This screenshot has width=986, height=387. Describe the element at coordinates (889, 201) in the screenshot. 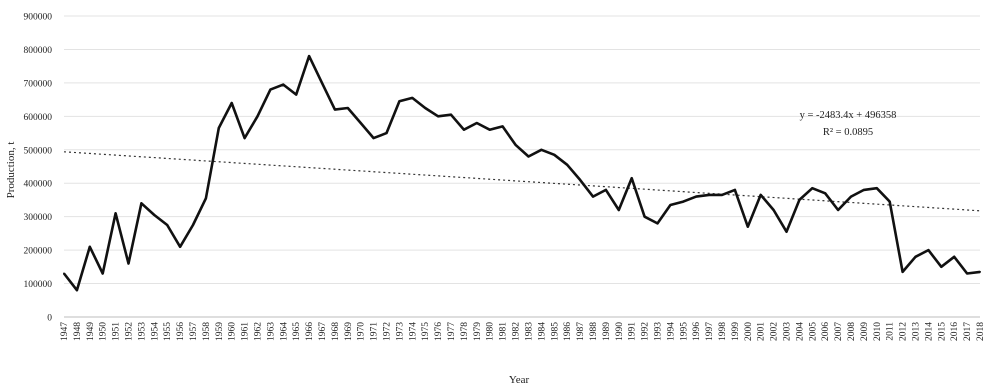

I see `data-point-2011` at that location.